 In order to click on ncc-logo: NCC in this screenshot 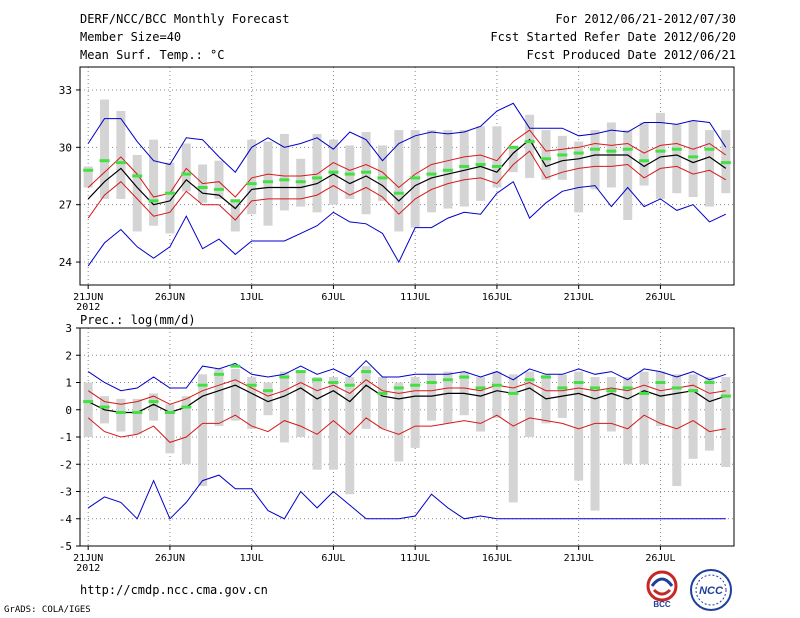, I will do `click(711, 590)`.